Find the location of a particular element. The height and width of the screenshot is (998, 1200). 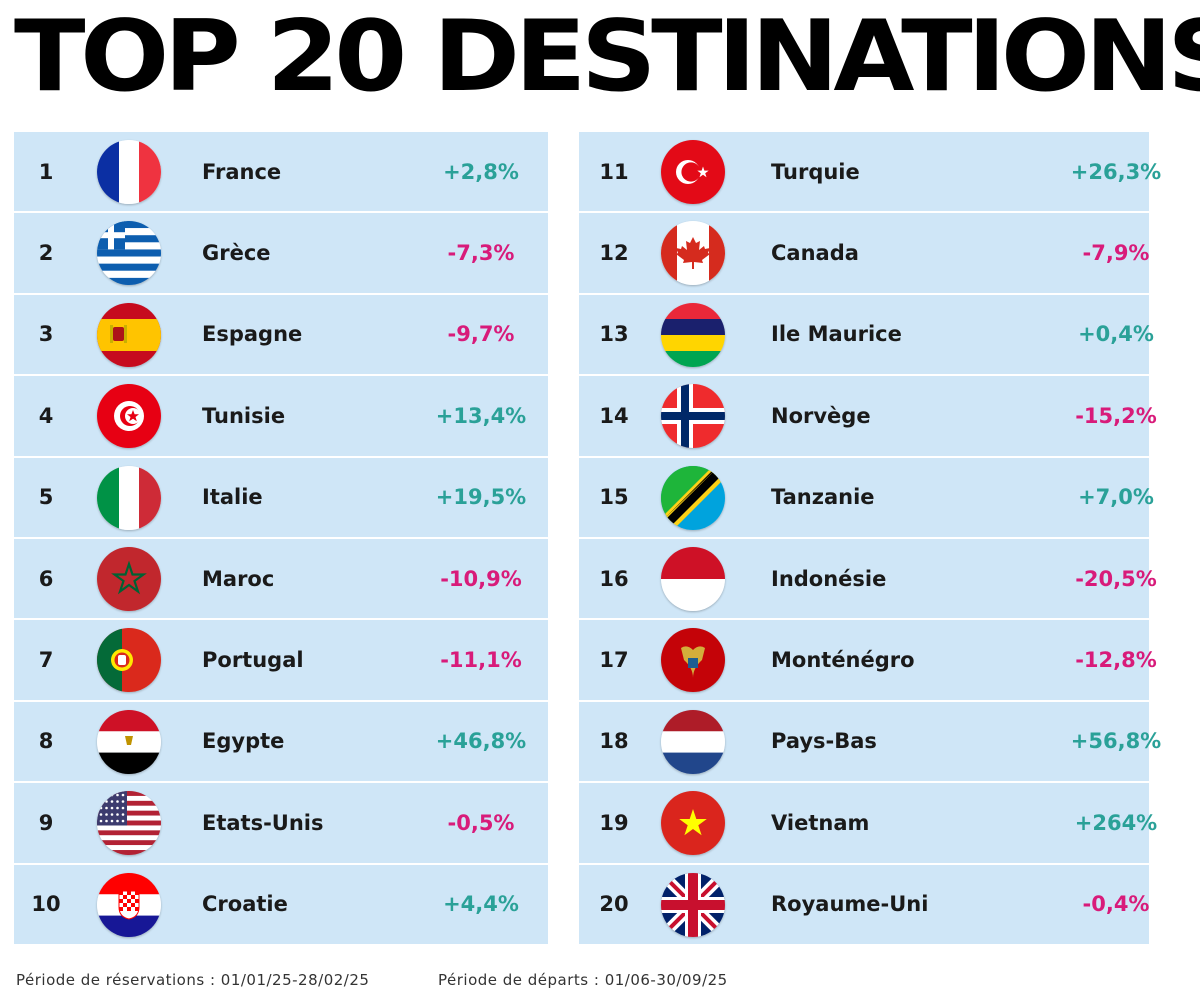

table-row: 19 Vietnam +264% is located at coordinates (868, 824).